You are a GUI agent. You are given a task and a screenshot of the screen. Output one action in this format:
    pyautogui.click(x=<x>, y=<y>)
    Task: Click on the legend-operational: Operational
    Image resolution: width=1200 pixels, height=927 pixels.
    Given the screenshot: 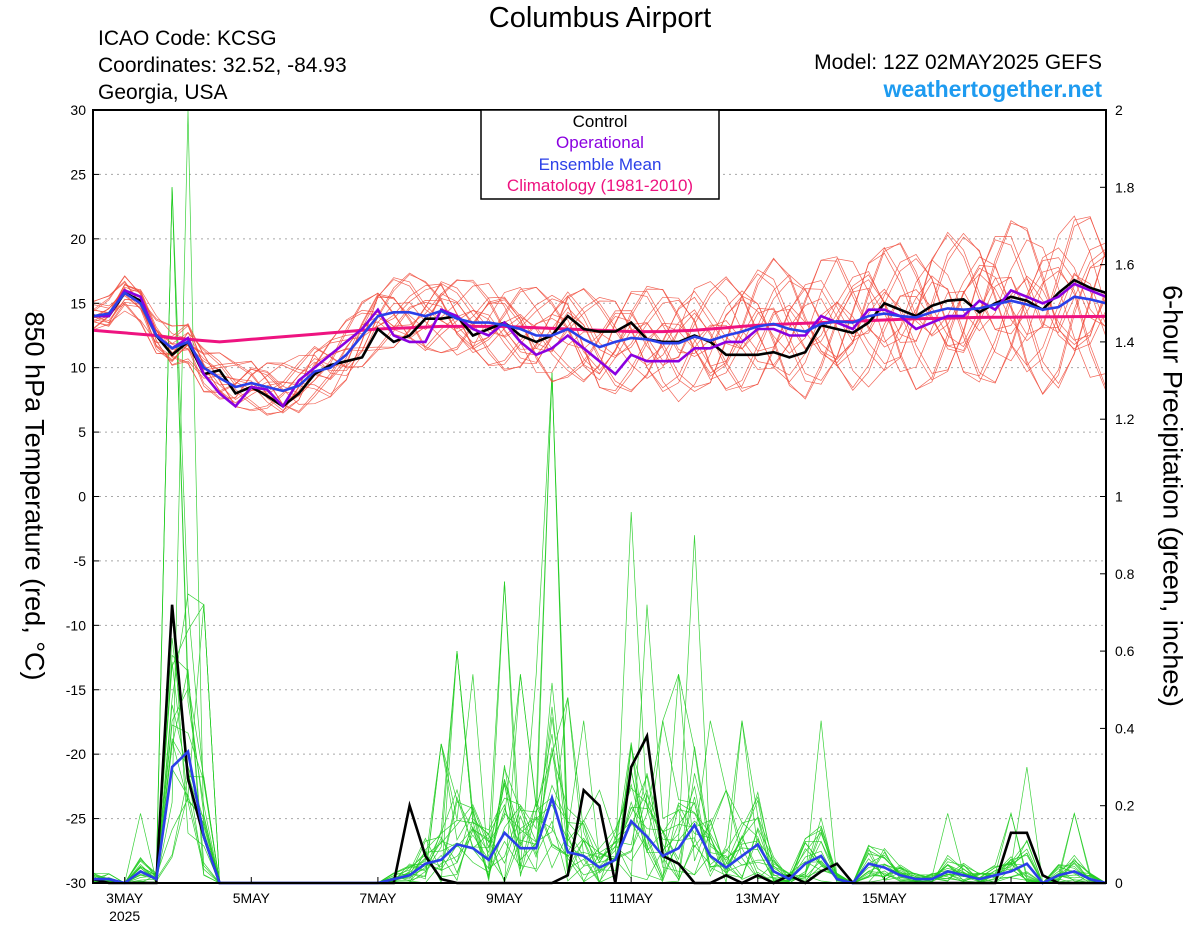 What is the action you would take?
    pyautogui.click(x=600, y=142)
    